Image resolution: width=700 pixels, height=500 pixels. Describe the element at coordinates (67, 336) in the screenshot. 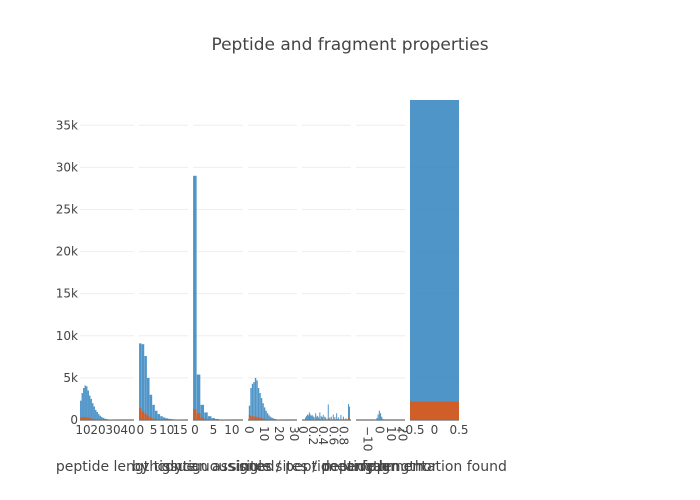

I see `y-tick-label: 10k` at that location.